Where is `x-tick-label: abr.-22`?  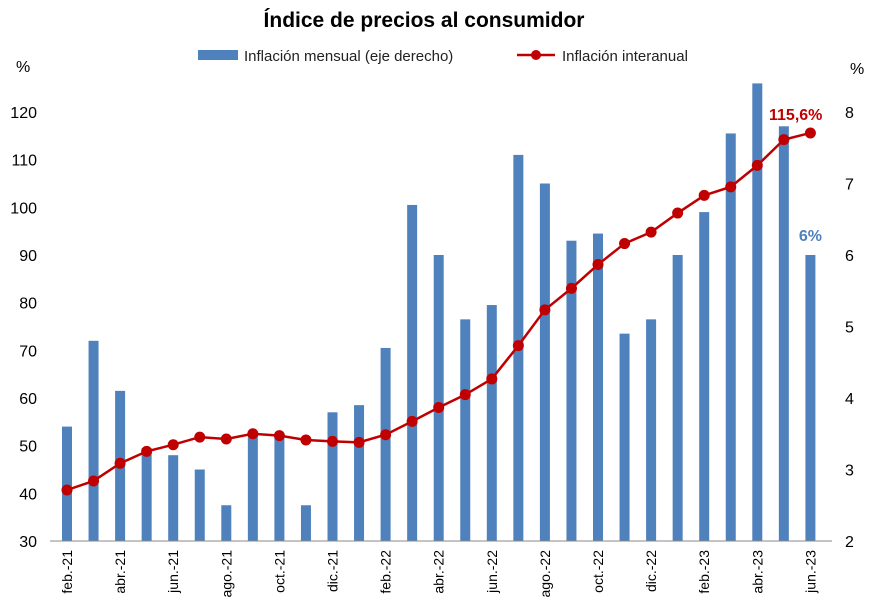 x-tick-label: abr.-22 is located at coordinates (439, 572).